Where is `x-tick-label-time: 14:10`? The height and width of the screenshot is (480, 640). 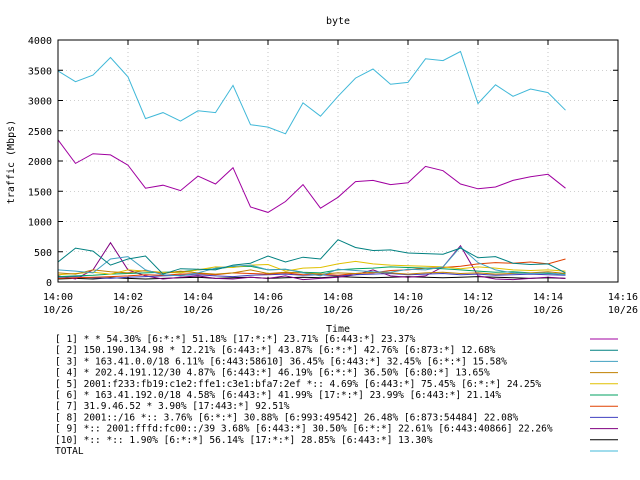 x-tick-label-time: 14:10 is located at coordinates (408, 297).